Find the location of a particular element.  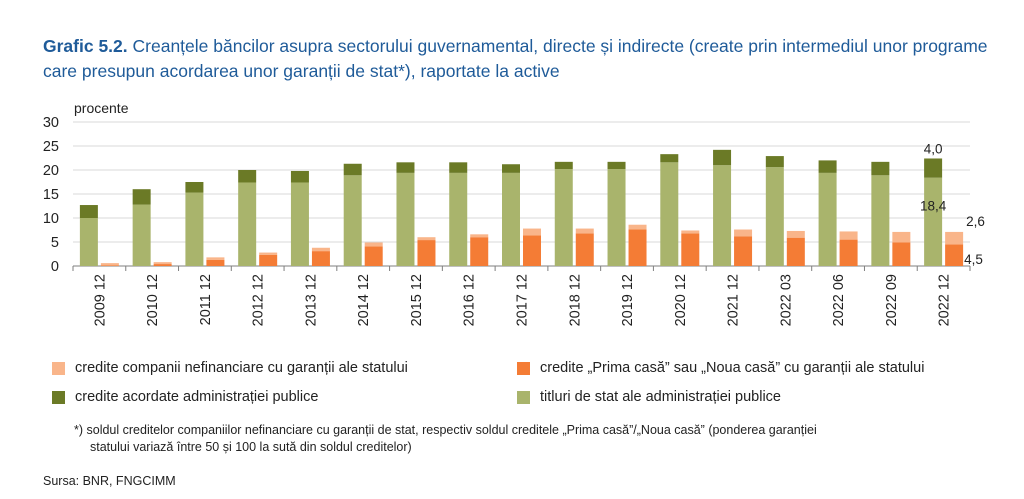

legend-swatch-companii is located at coordinates (58, 368).